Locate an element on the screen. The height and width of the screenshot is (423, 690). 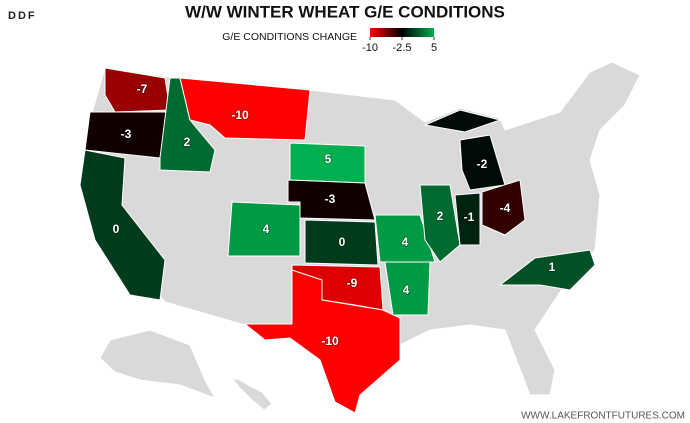
legend-title: G/E CONDITIONS CHANGE is located at coordinates (289, 37).